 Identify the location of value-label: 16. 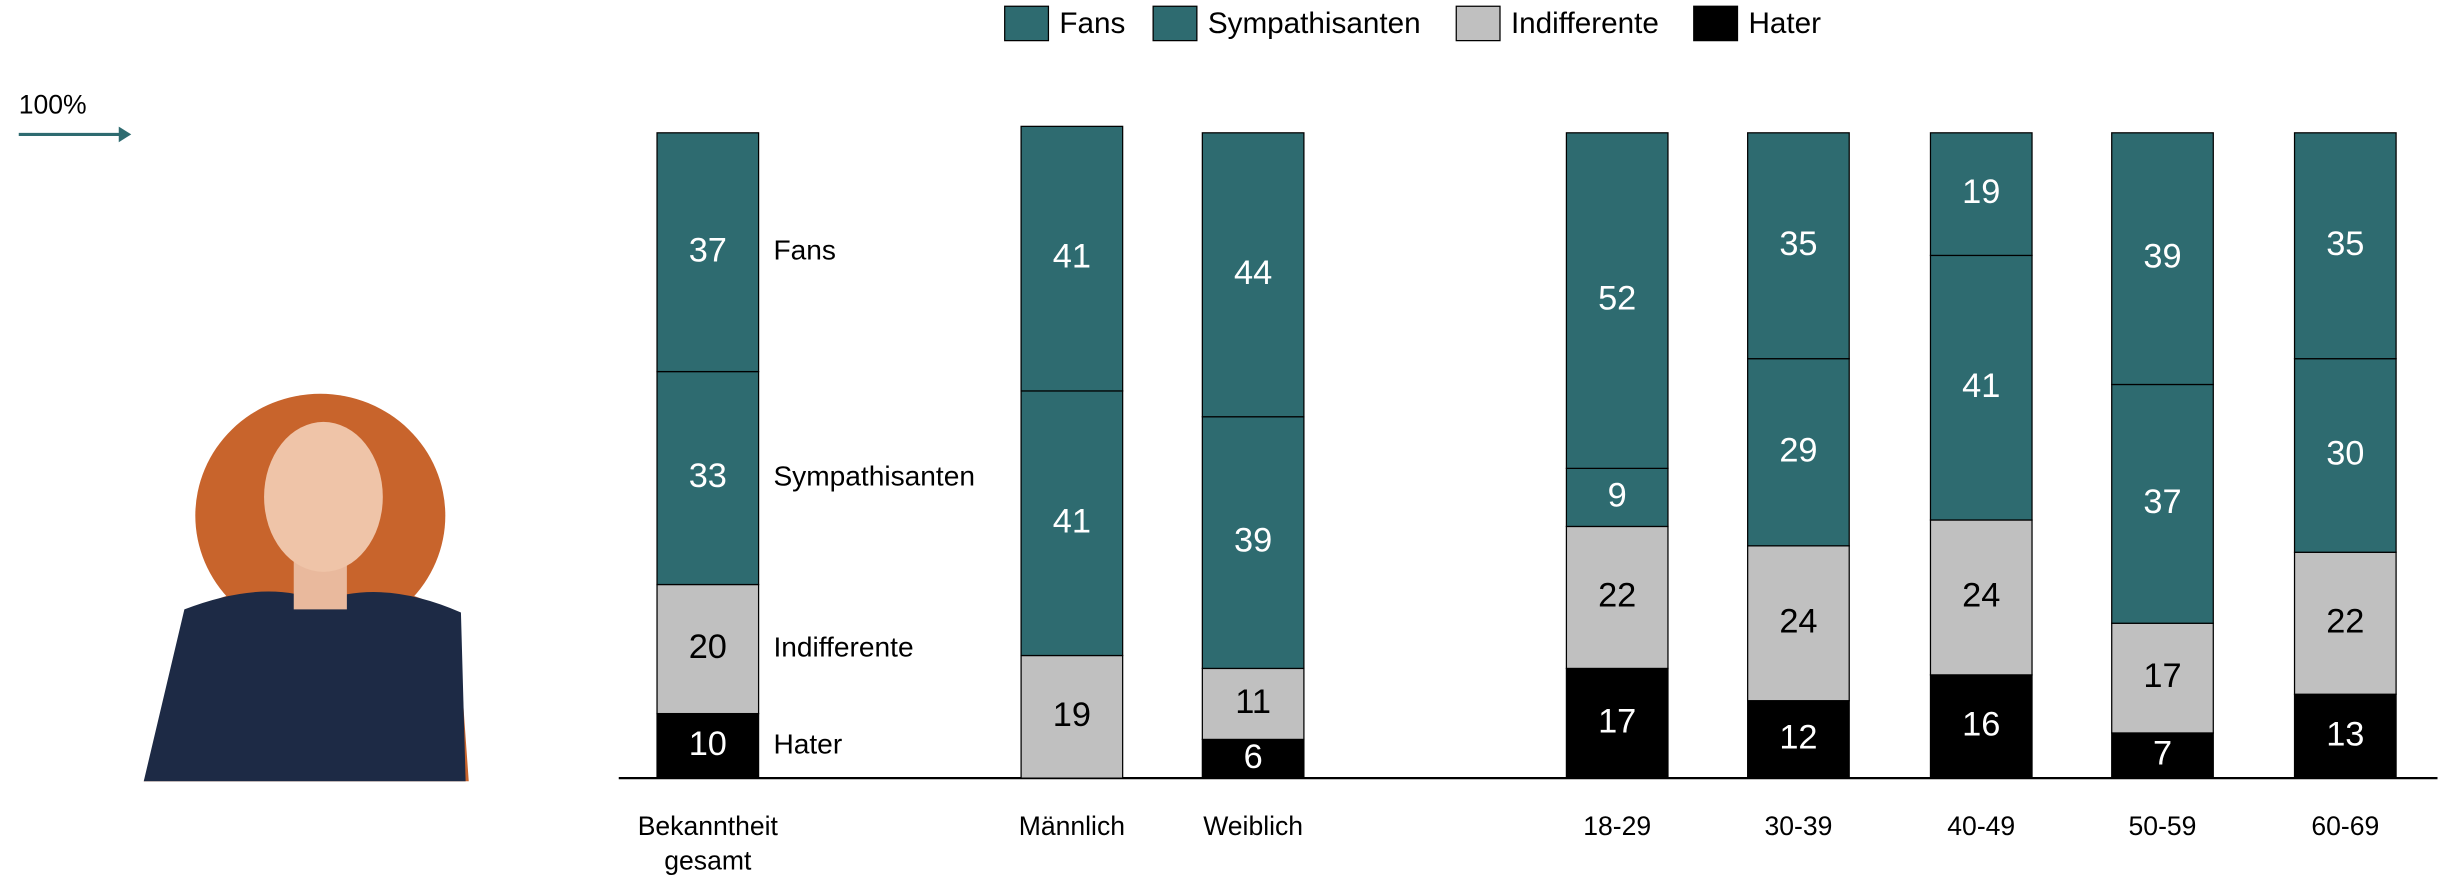
(1981, 725).